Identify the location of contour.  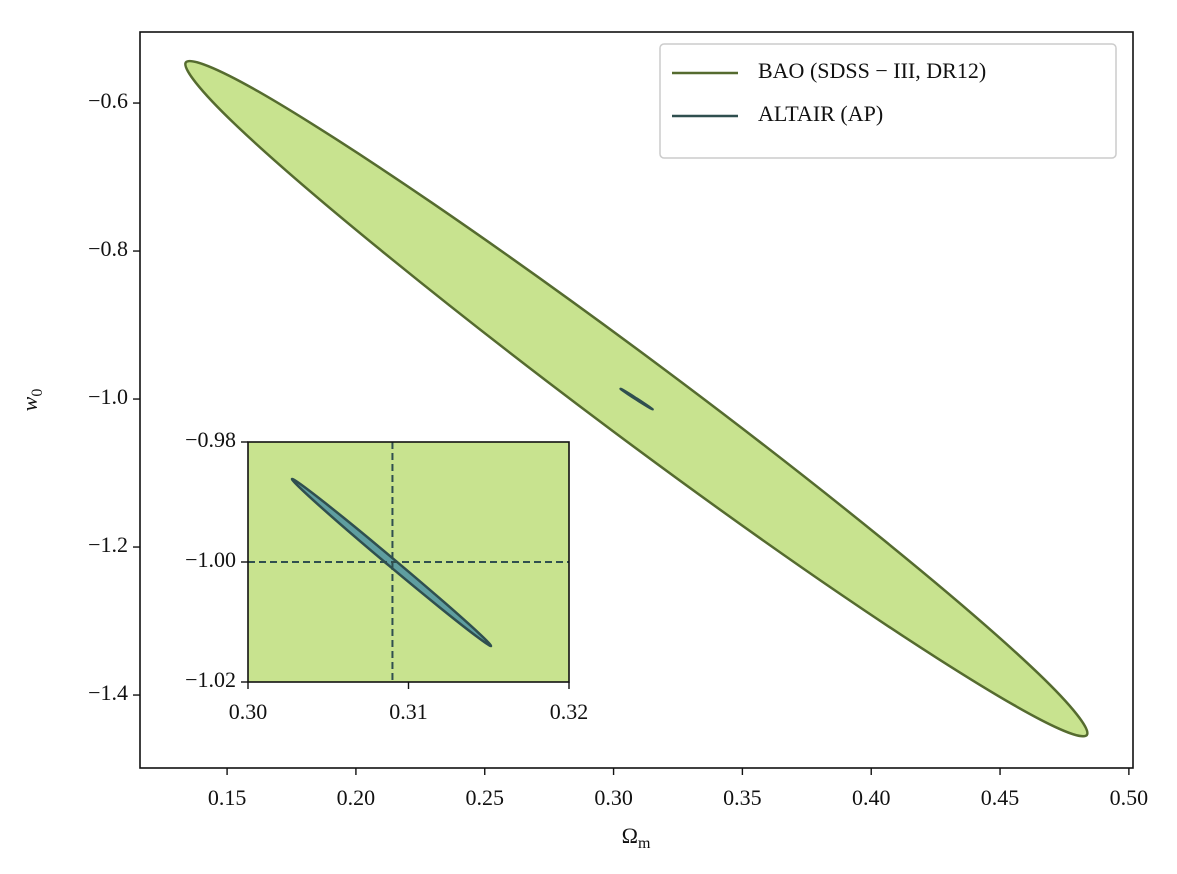
(636, 399).